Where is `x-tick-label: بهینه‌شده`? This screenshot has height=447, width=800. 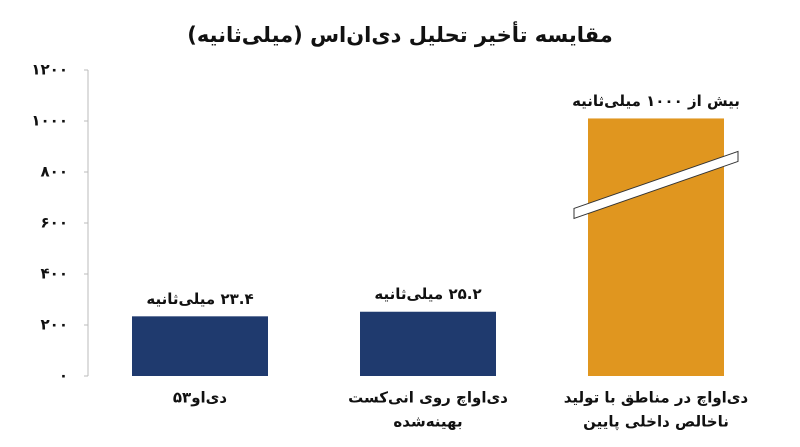
x-tick-label: بهینه‌شده is located at coordinates (427, 422).